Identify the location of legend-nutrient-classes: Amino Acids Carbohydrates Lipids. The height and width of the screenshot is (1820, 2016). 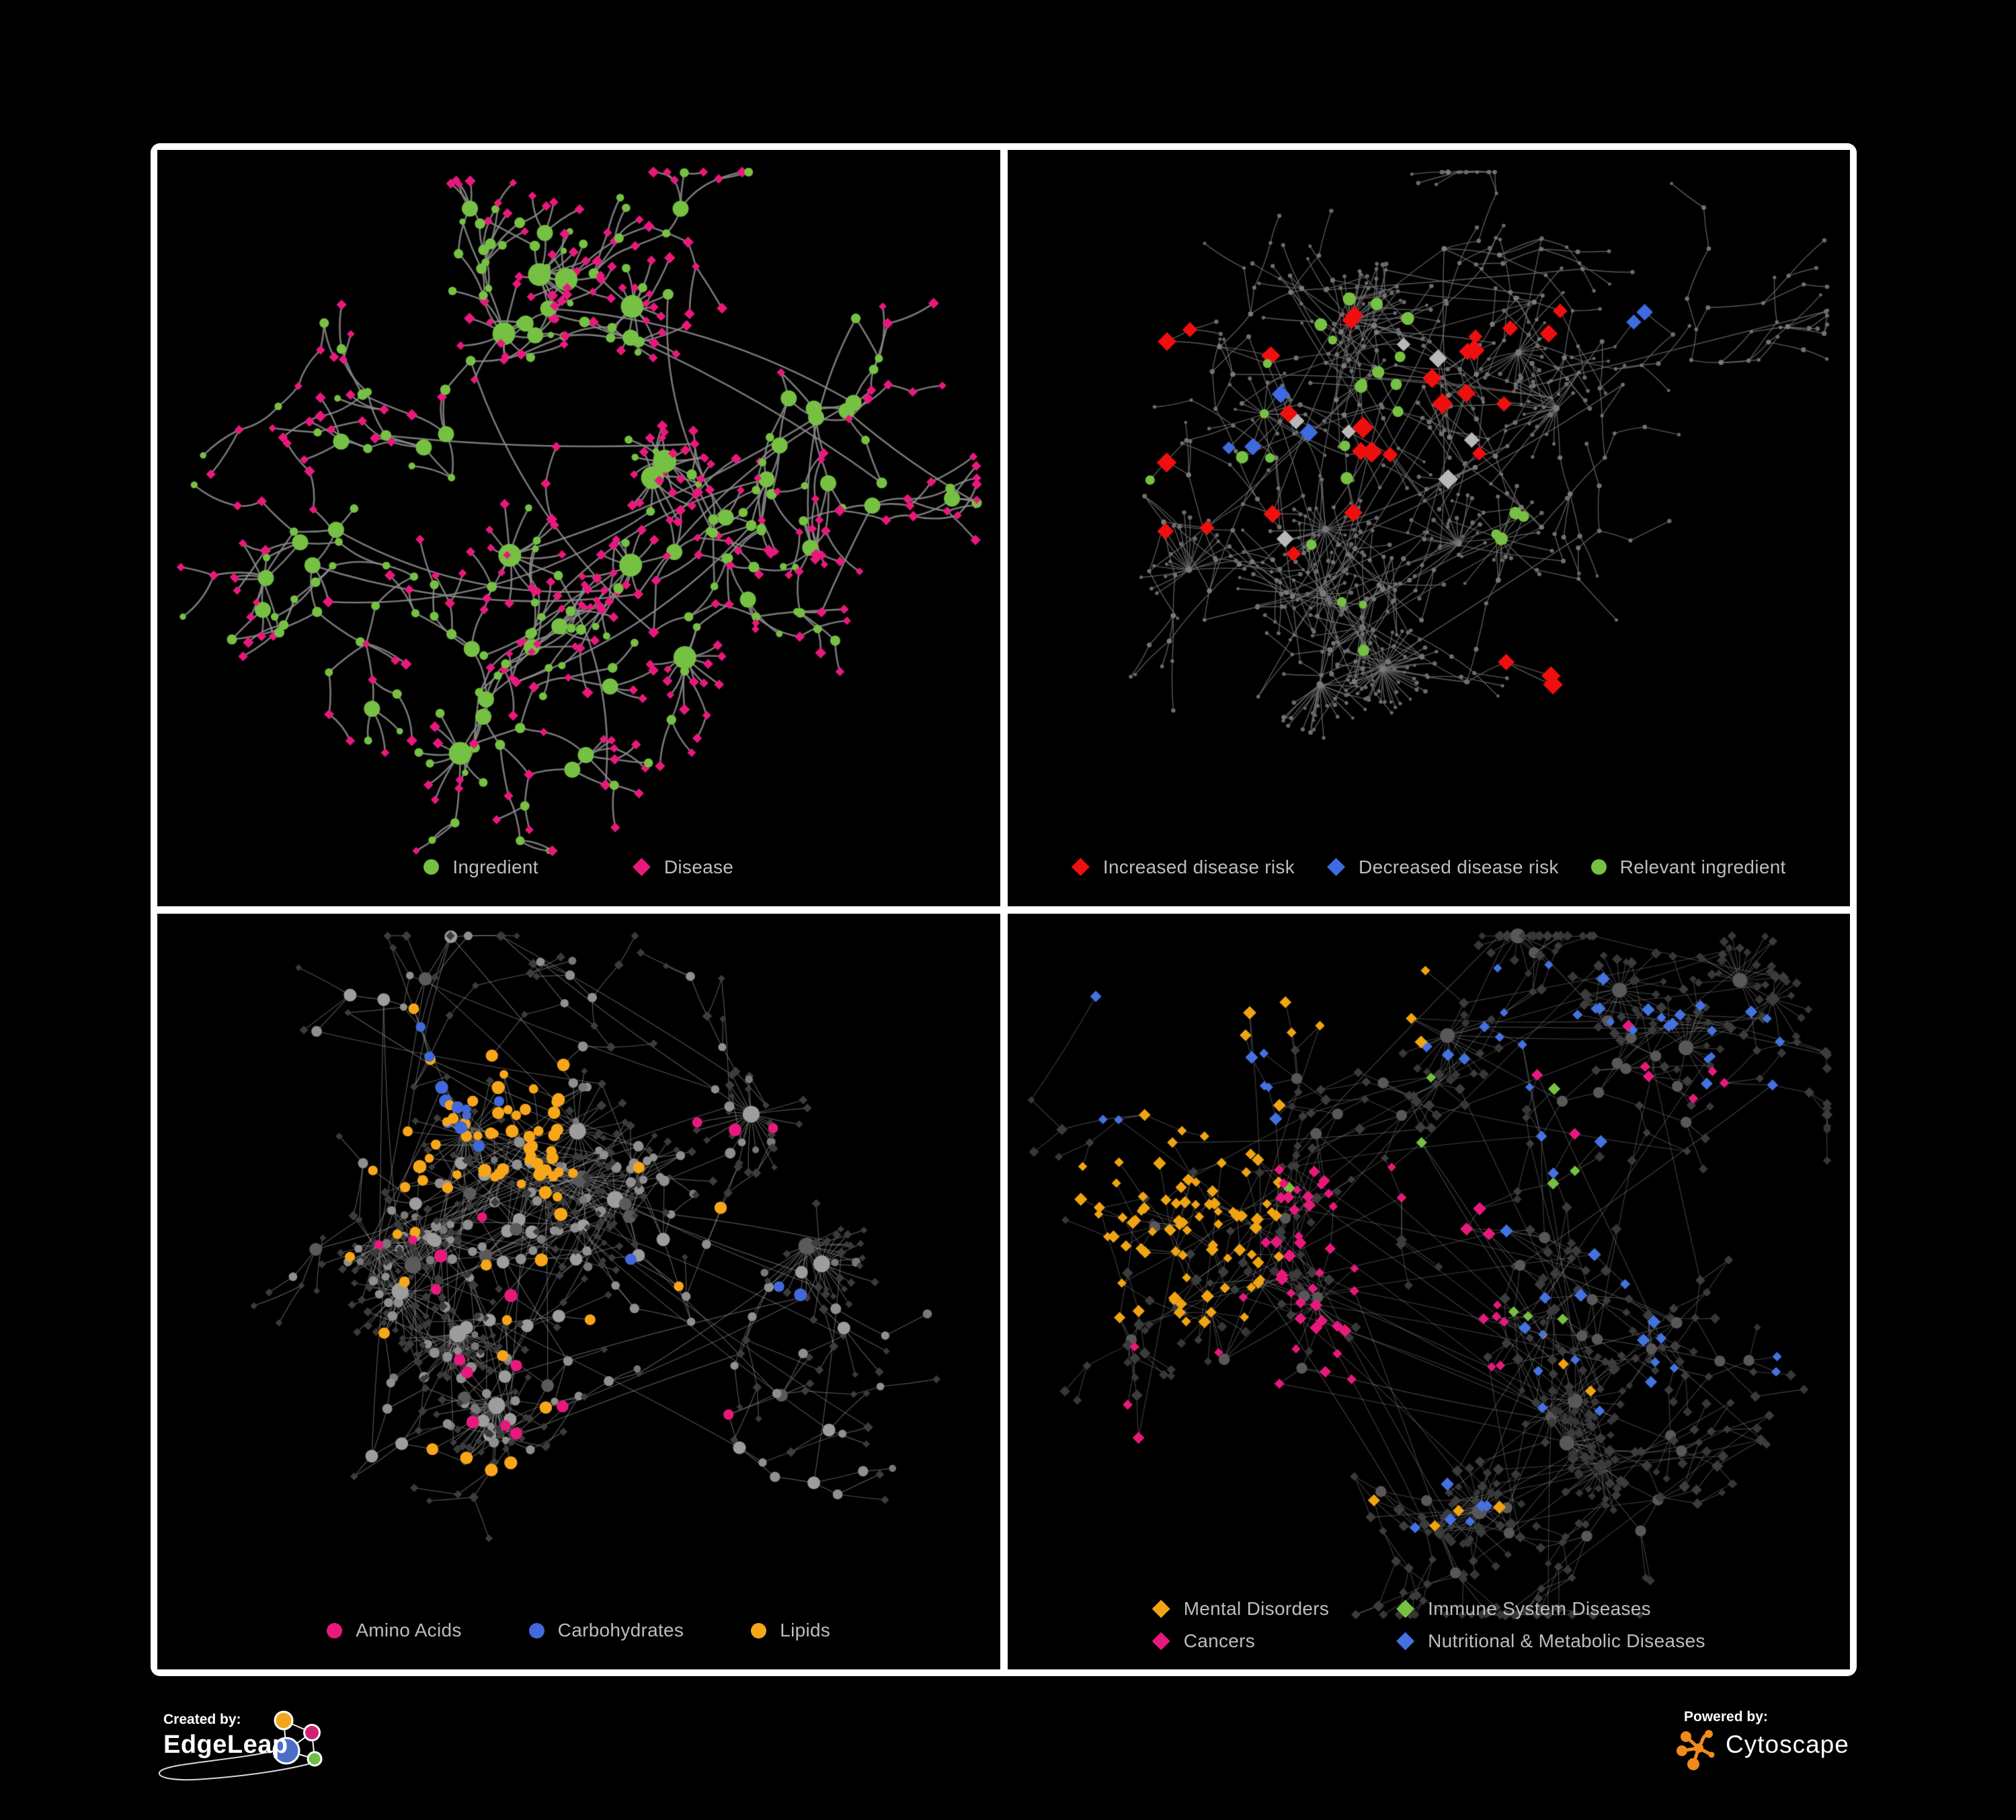
(578, 1630).